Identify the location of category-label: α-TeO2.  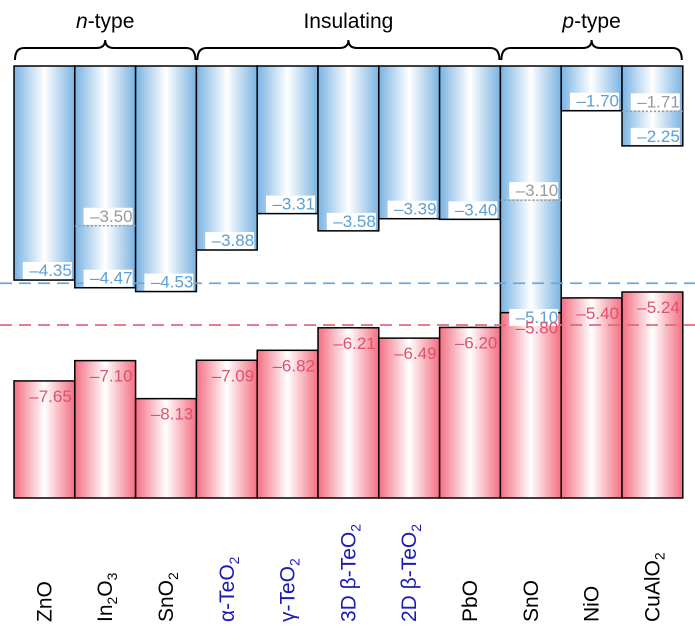
(229, 589).